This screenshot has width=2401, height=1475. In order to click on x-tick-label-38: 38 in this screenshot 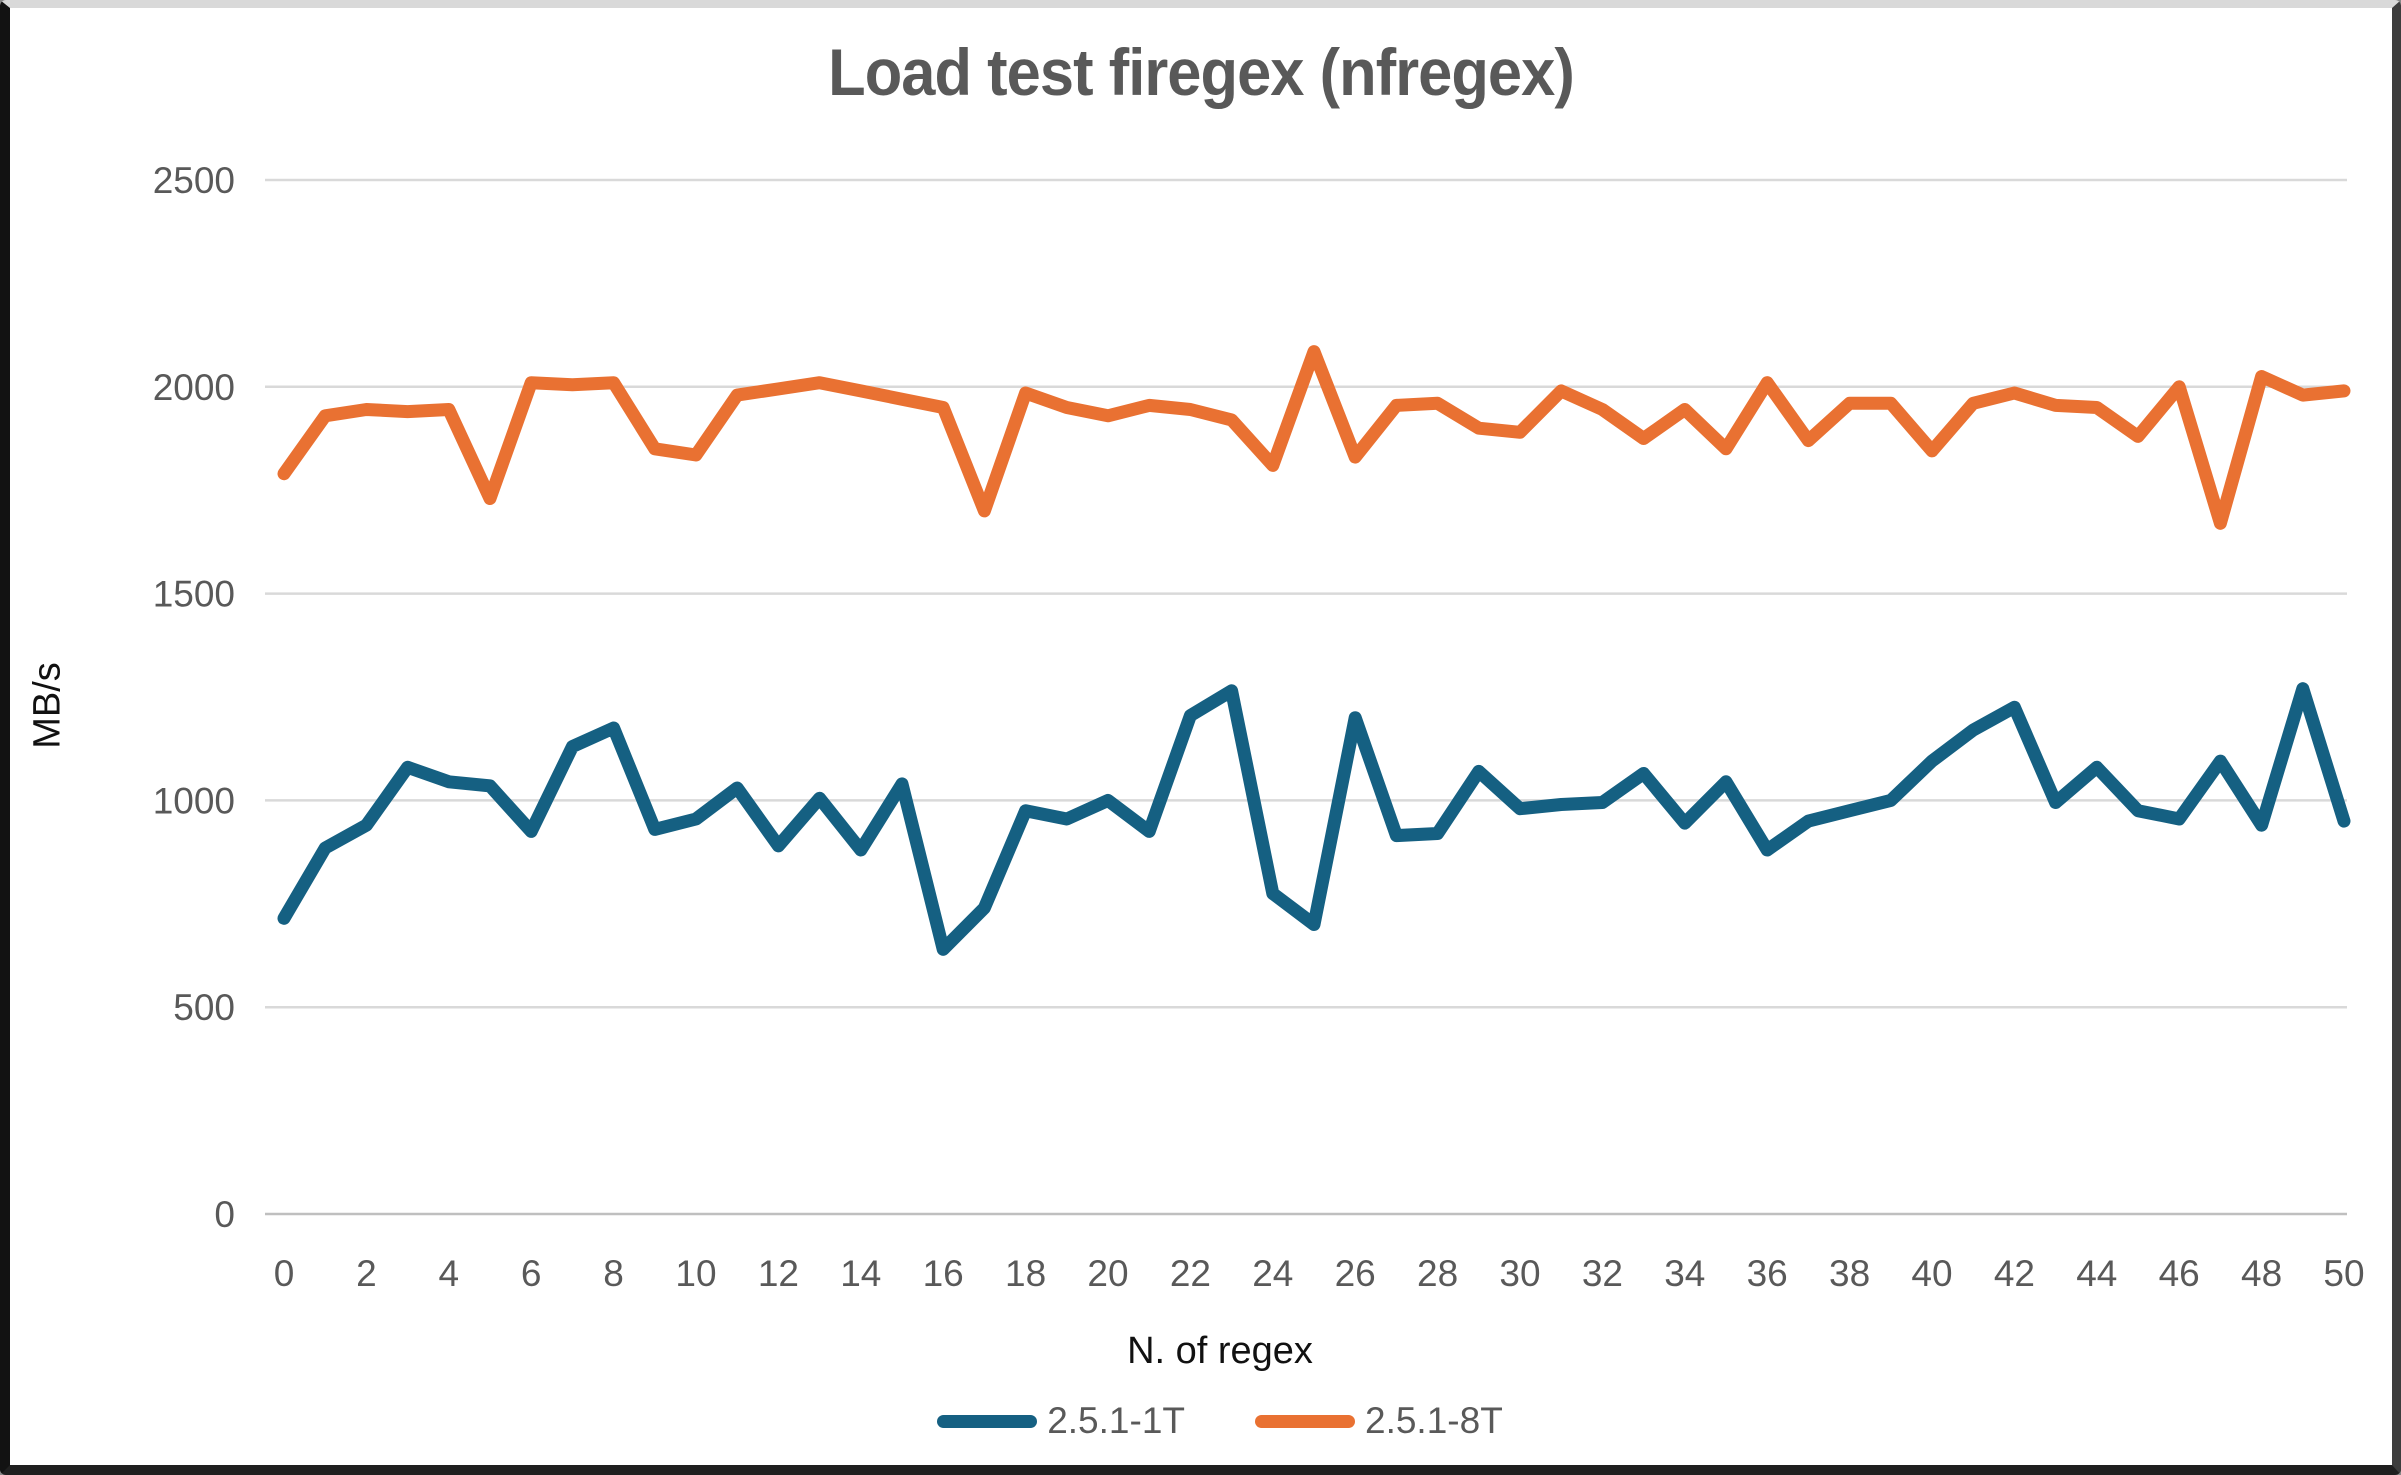, I will do `click(1849, 1273)`.